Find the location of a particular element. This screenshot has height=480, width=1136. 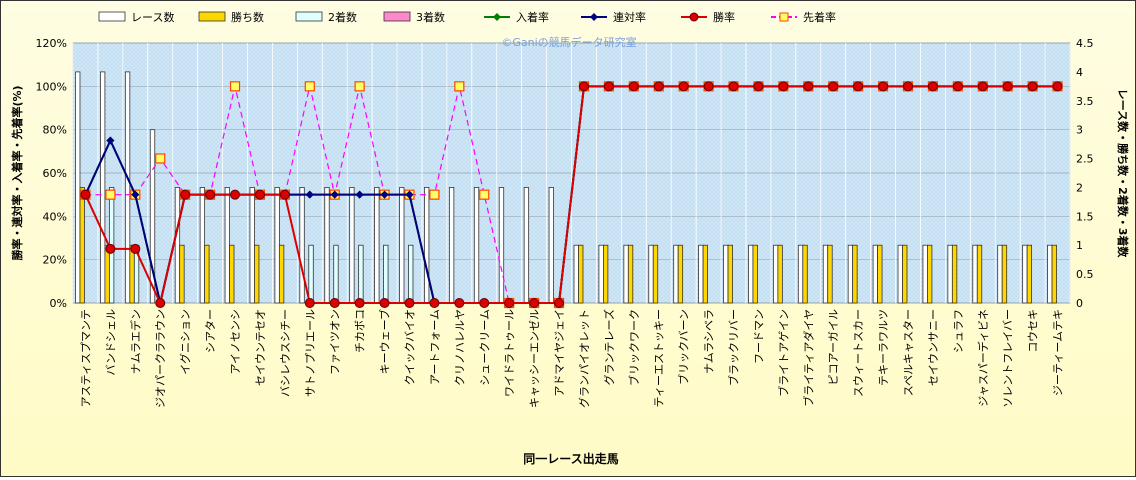

legend-label: 勝ち数 is located at coordinates (247, 17).